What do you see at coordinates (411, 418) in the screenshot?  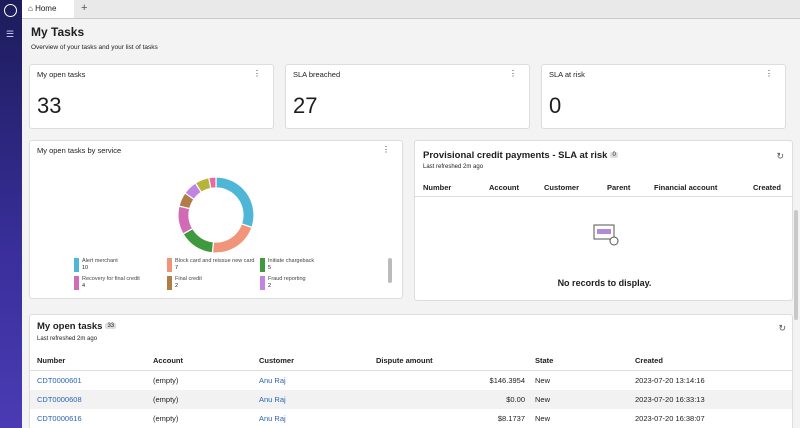 I see `table-row` at bounding box center [411, 418].